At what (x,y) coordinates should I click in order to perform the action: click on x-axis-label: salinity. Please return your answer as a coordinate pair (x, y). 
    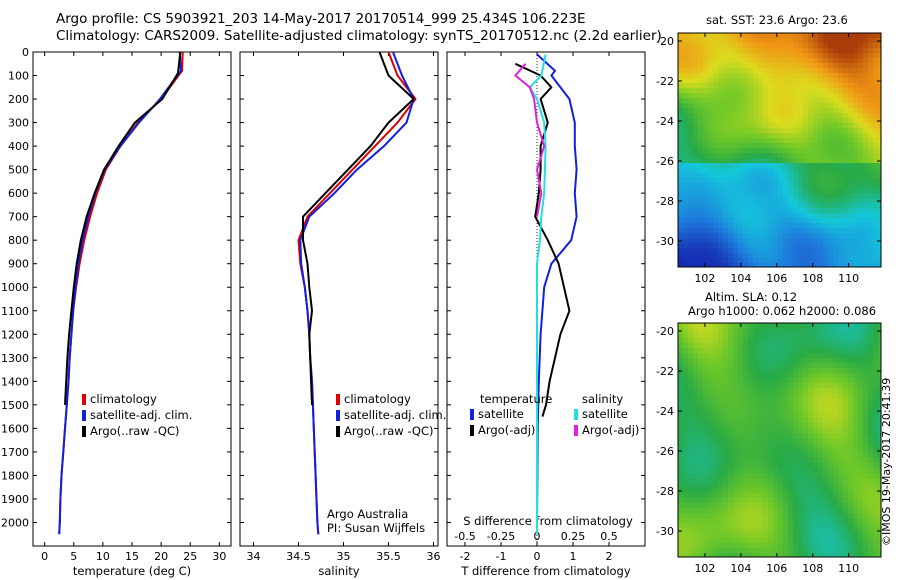
    Looking at the image, I should click on (338, 571).